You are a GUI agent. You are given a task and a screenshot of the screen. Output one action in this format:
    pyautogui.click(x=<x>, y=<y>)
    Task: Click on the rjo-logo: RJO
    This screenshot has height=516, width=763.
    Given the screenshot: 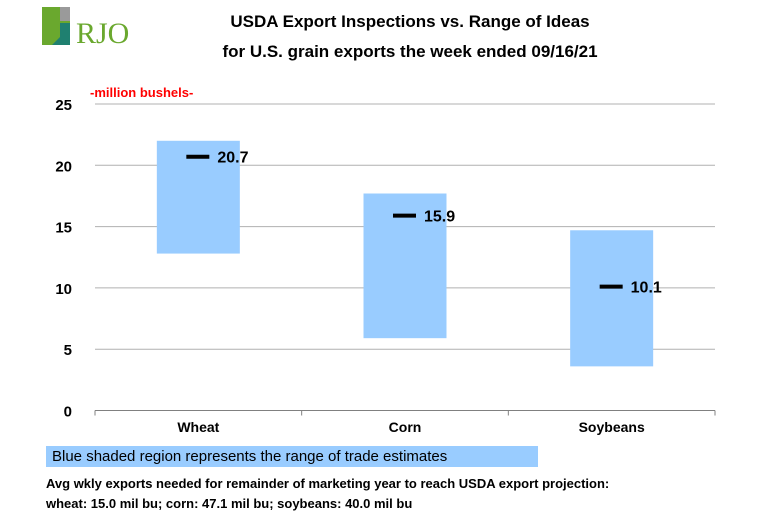 What is the action you would take?
    pyautogui.click(x=85, y=28)
    